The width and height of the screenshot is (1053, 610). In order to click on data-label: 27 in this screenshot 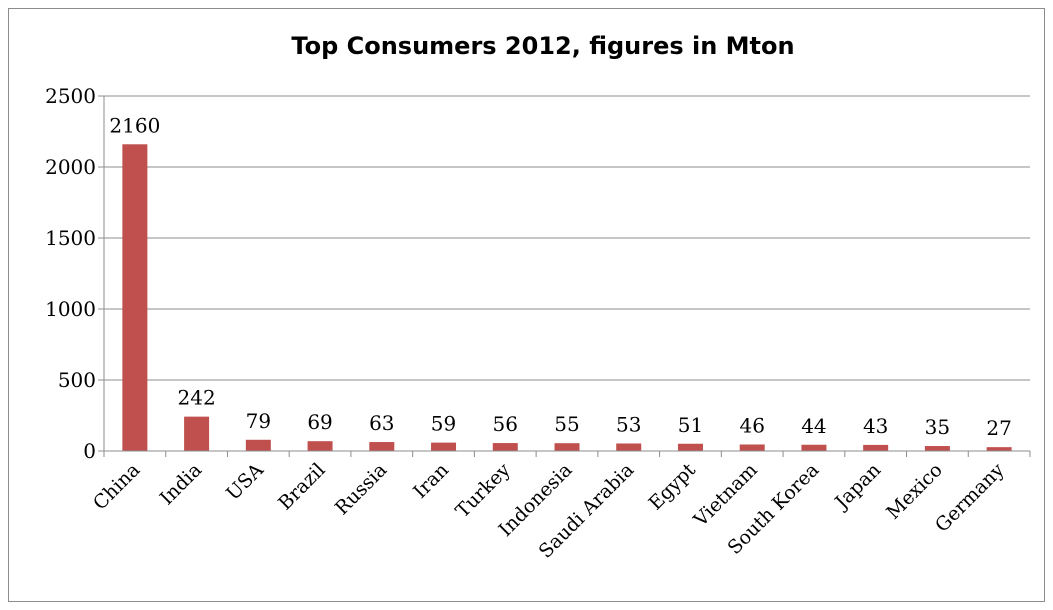, I will do `click(998, 428)`.